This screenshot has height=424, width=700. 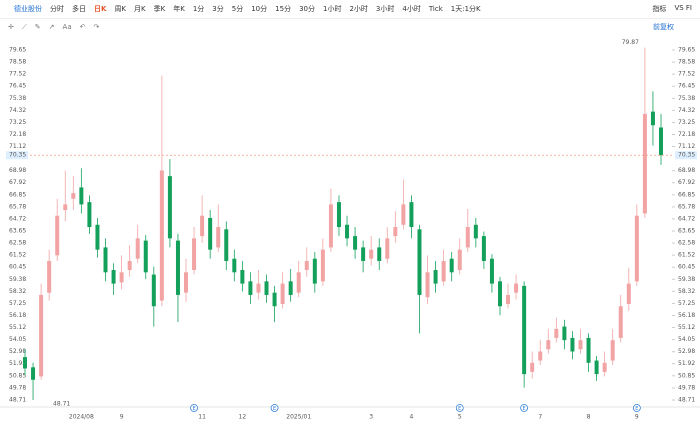 I want to click on high-label: 79.87, so click(x=630, y=42).